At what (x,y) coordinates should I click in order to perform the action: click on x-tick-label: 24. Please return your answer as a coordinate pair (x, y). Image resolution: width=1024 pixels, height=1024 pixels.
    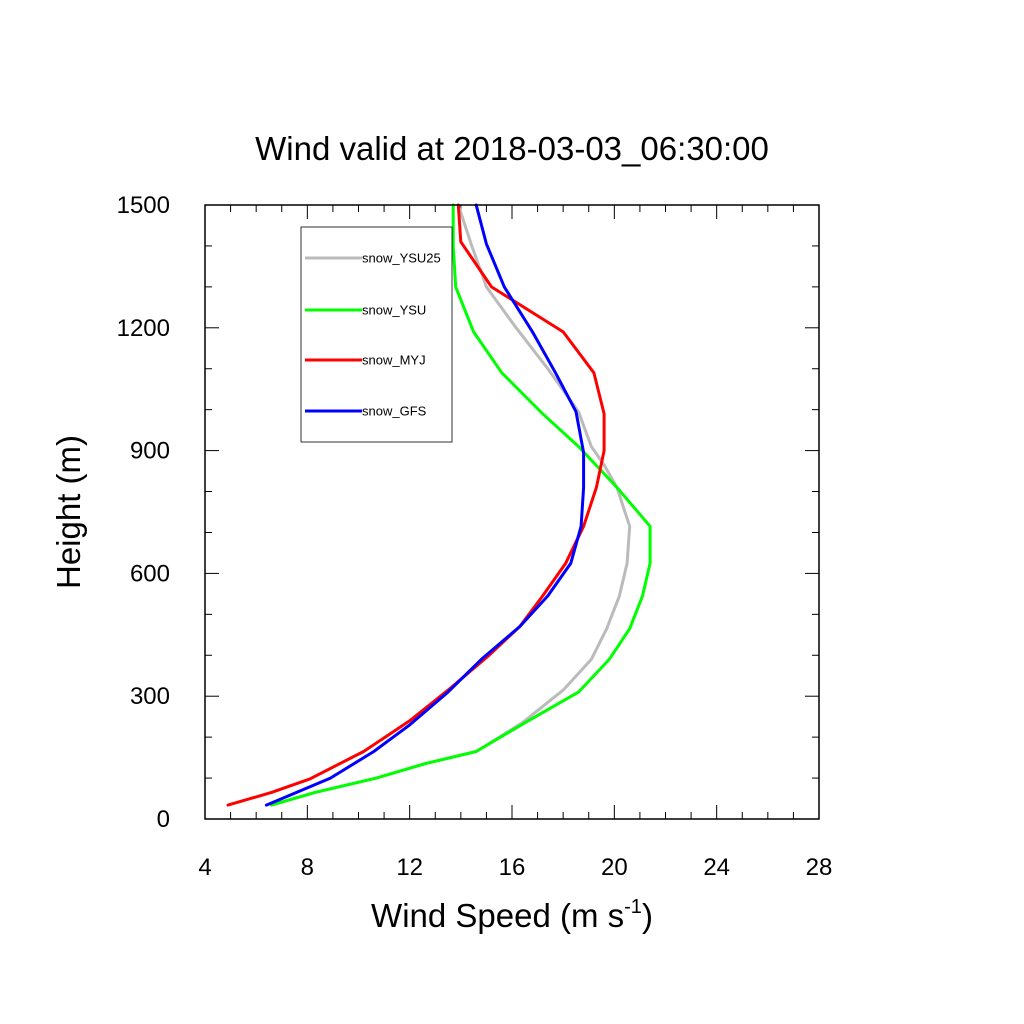
    Looking at the image, I should click on (716, 867).